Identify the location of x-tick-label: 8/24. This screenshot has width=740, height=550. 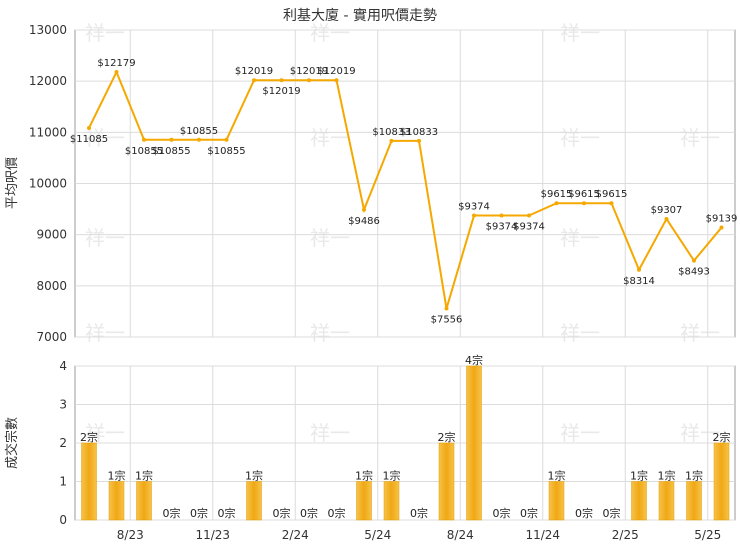
(460, 535).